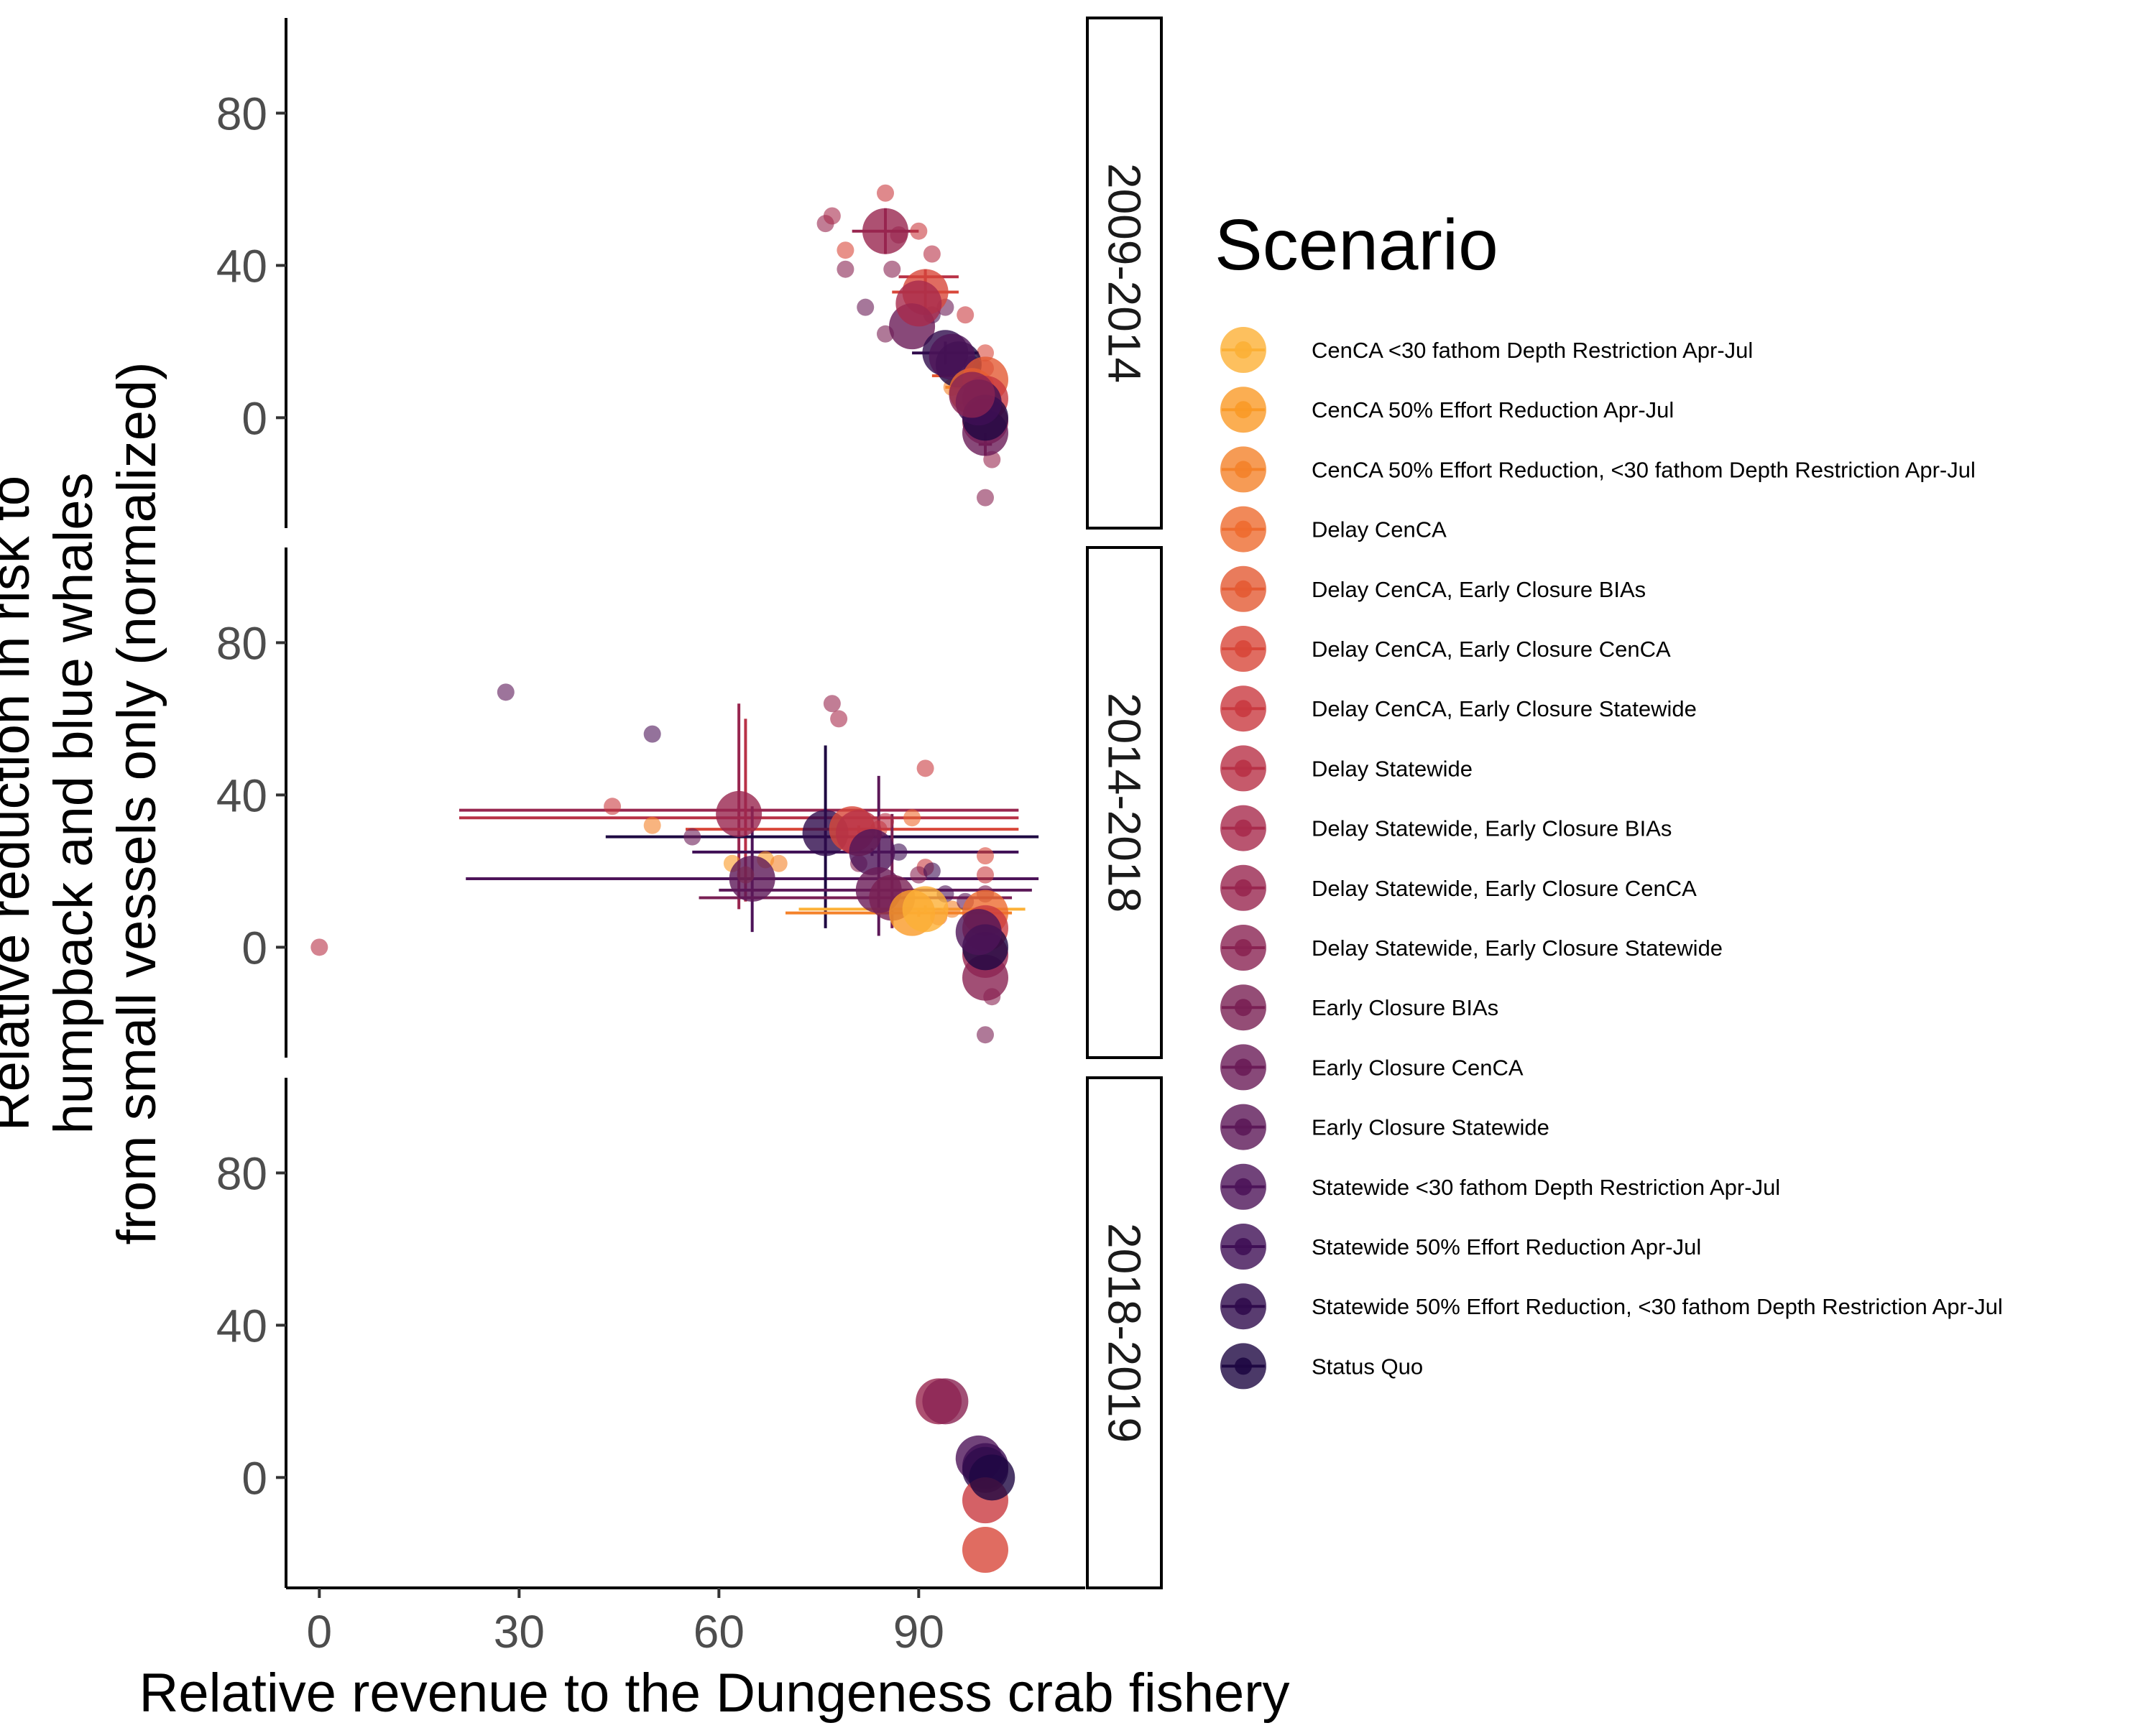 The image size is (2156, 1728). I want to click on legend-item: Status Quo, so click(1321, 1366).